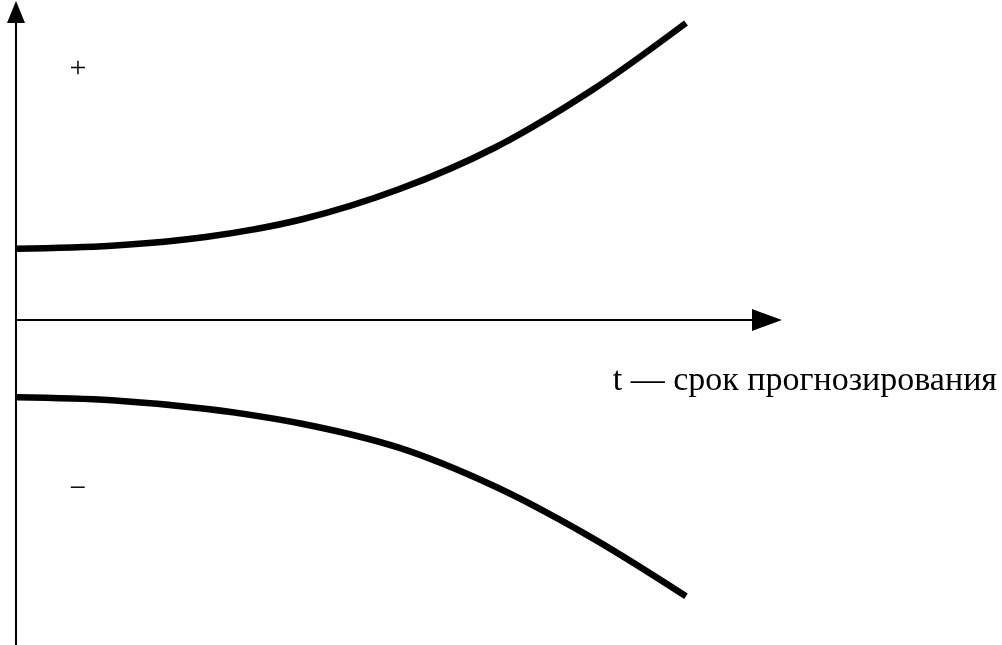 This screenshot has width=1002, height=645. What do you see at coordinates (78, 486) in the screenshot?
I see `annotation: −` at bounding box center [78, 486].